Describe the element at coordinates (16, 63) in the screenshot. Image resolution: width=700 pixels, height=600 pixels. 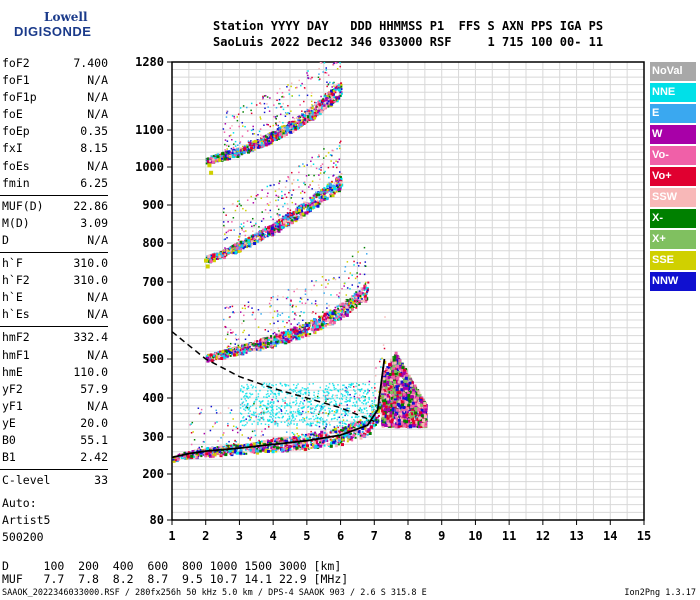
I see `param-name: foF2` at that location.